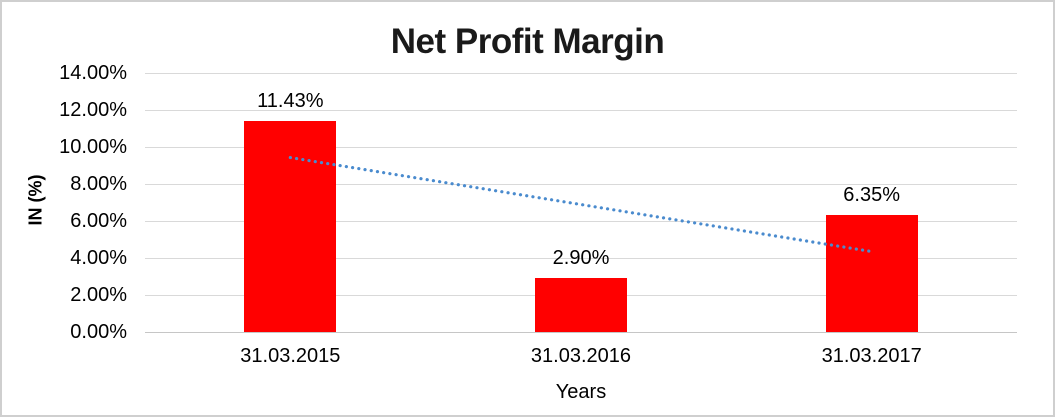 The width and height of the screenshot is (1055, 417). Describe the element at coordinates (98, 221) in the screenshot. I see `y-tick-label: 6.00%` at that location.